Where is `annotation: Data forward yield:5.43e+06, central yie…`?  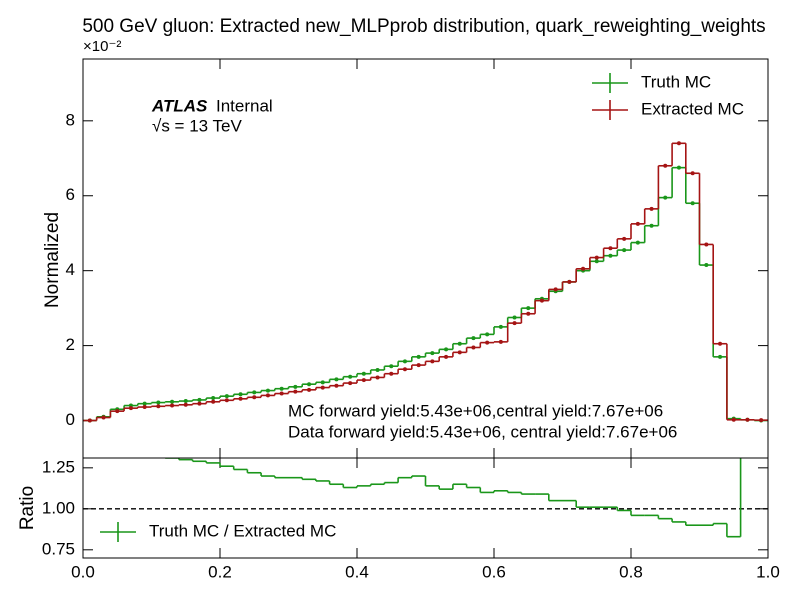
annotation: Data forward yield:5.43e+06, central yie… is located at coordinates (482, 431).